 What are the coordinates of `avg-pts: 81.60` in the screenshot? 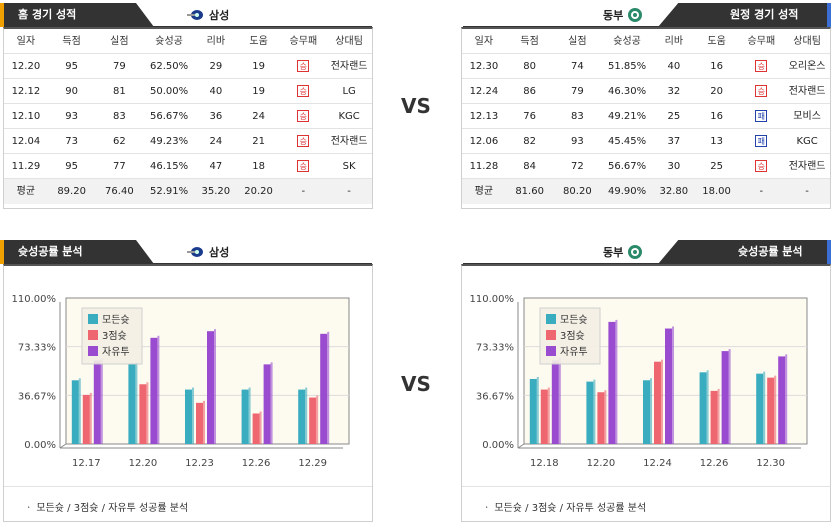 It's located at (529, 191).